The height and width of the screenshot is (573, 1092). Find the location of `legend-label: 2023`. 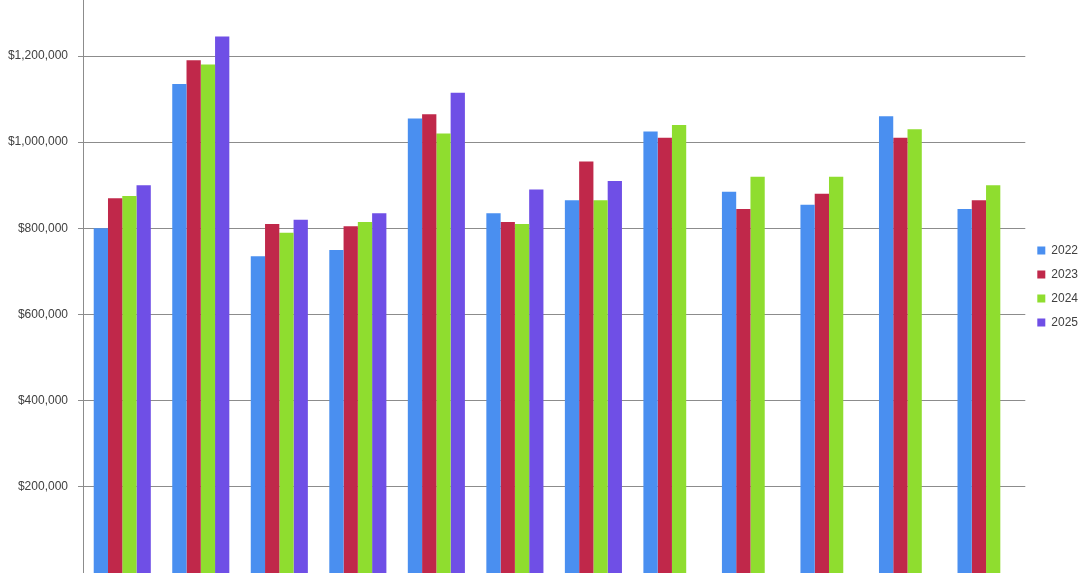

legend-label: 2023 is located at coordinates (1065, 273).